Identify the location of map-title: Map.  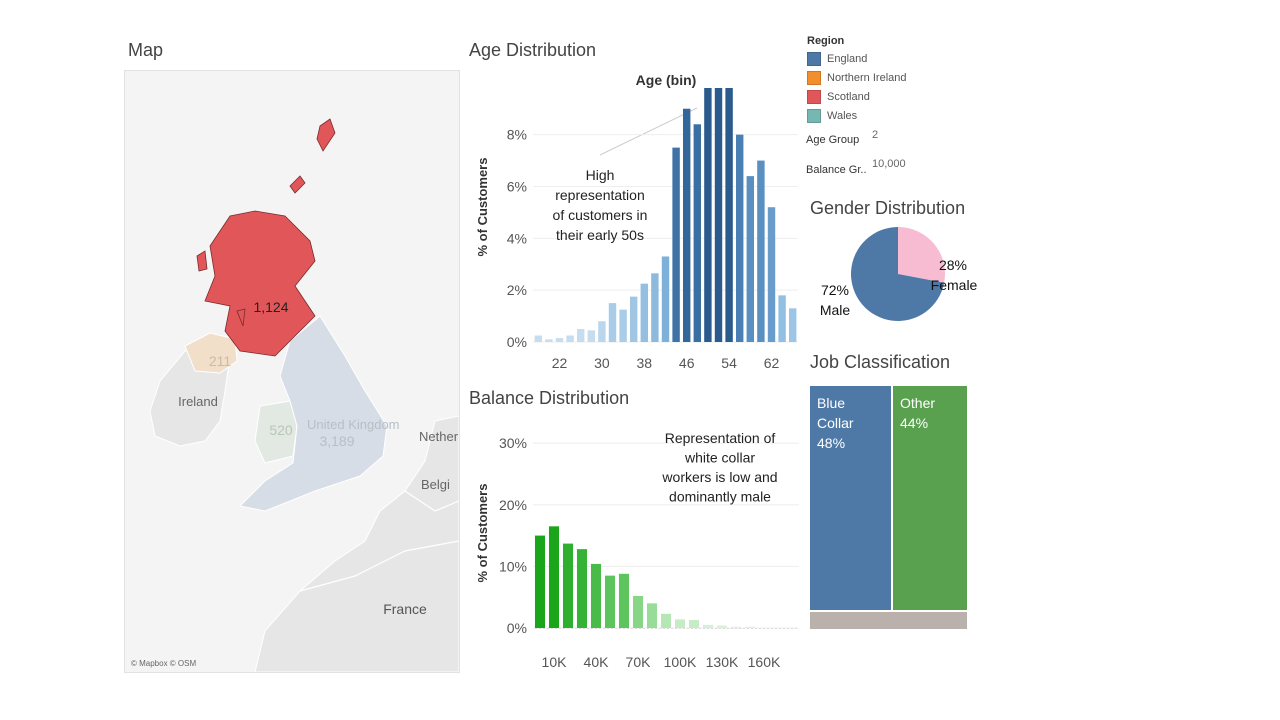
(146, 50).